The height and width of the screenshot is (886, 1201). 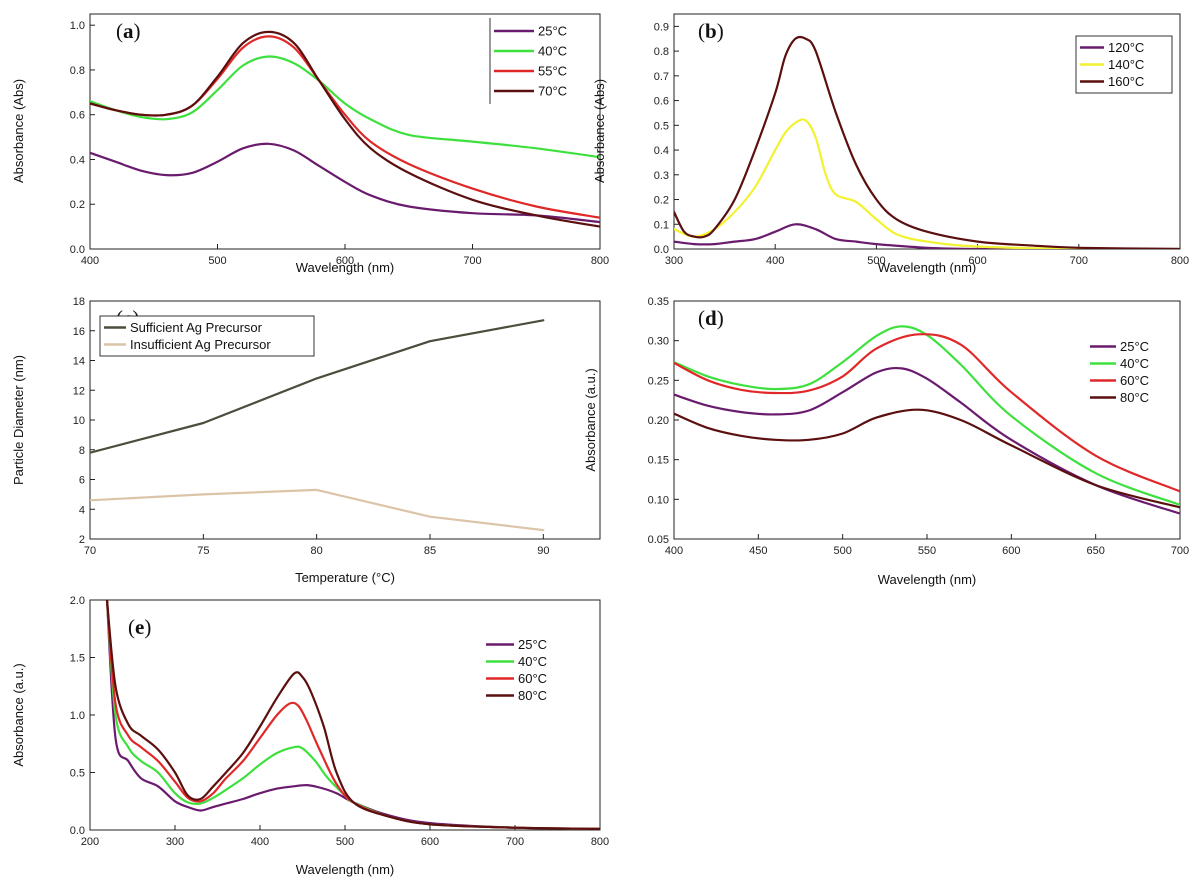 What do you see at coordinates (674, 551) in the screenshot?
I see `x-tick-label-d: 400` at bounding box center [674, 551].